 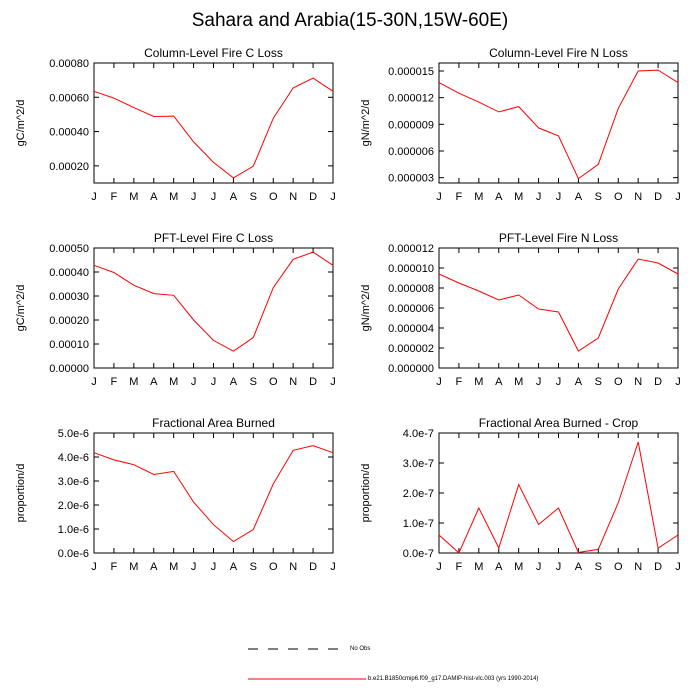 I want to click on y-tick-label: 2.0e-6, so click(x=73, y=506).